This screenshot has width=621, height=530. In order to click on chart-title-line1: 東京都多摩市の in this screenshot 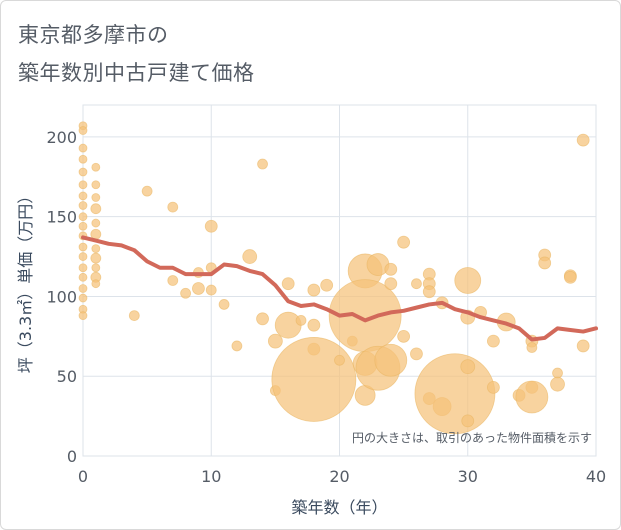, I will do `click(93, 35)`.